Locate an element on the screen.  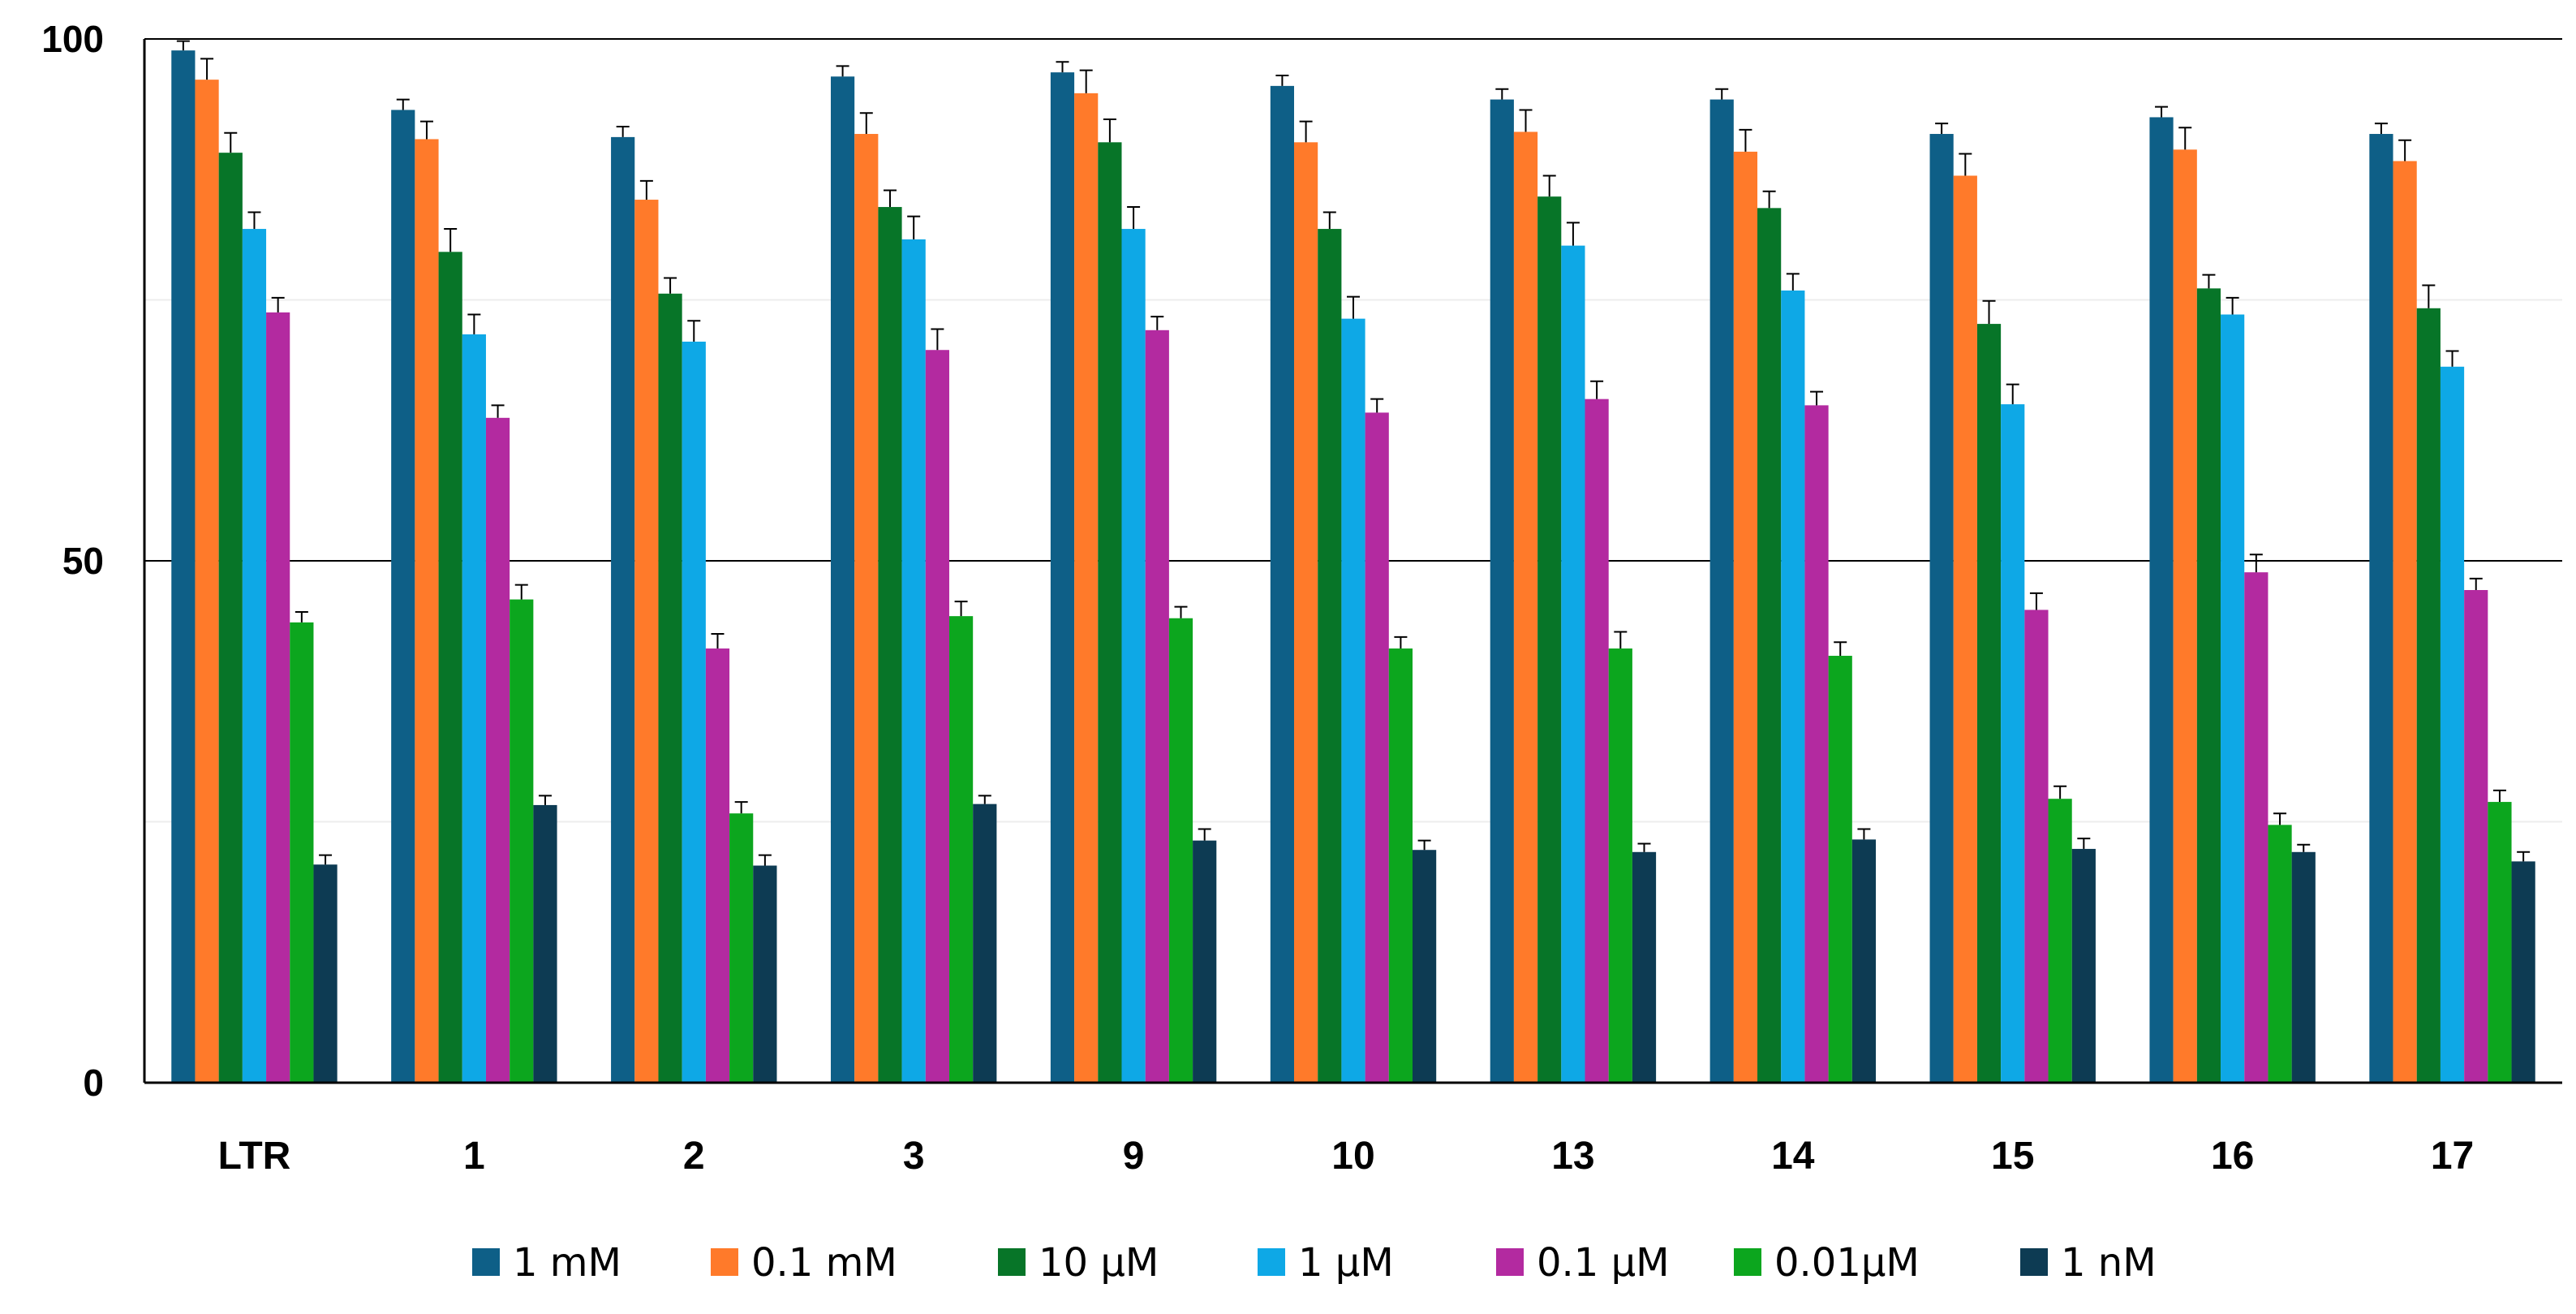
legend-label: 0.1 µM is located at coordinates (1603, 1263).